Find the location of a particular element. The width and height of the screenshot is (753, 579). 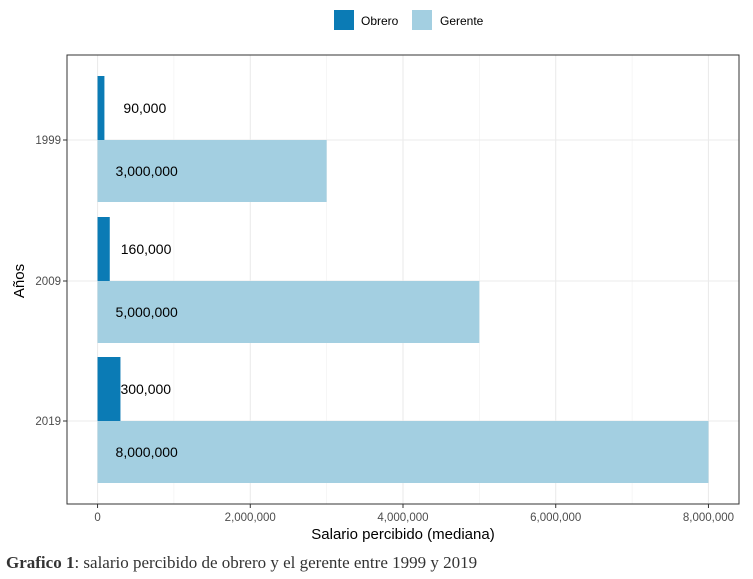

bar-gerente-1999 is located at coordinates (212, 171).